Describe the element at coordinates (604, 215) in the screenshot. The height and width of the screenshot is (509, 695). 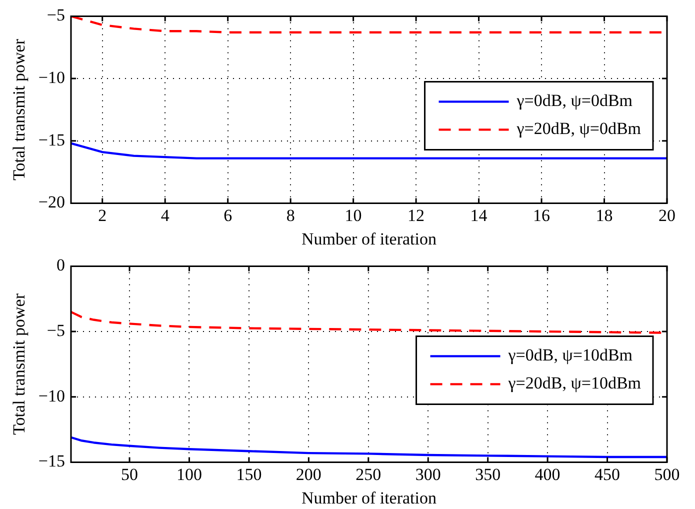
I see `x-tick-label: 18` at that location.